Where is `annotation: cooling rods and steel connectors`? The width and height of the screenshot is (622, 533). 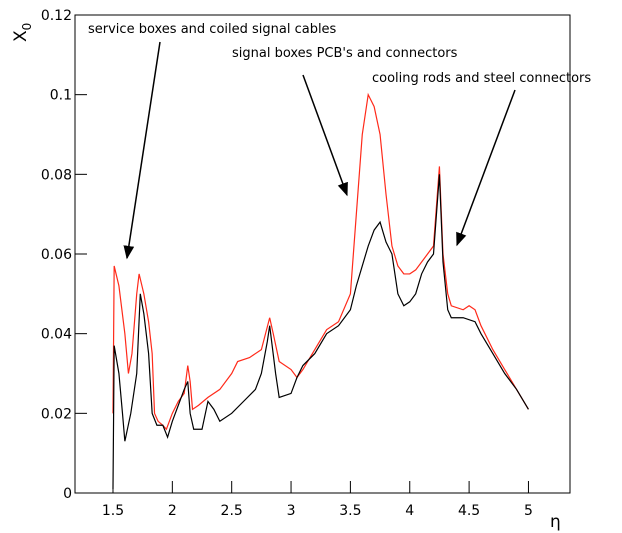
annotation: cooling rods and steel connectors is located at coordinates (481, 78).